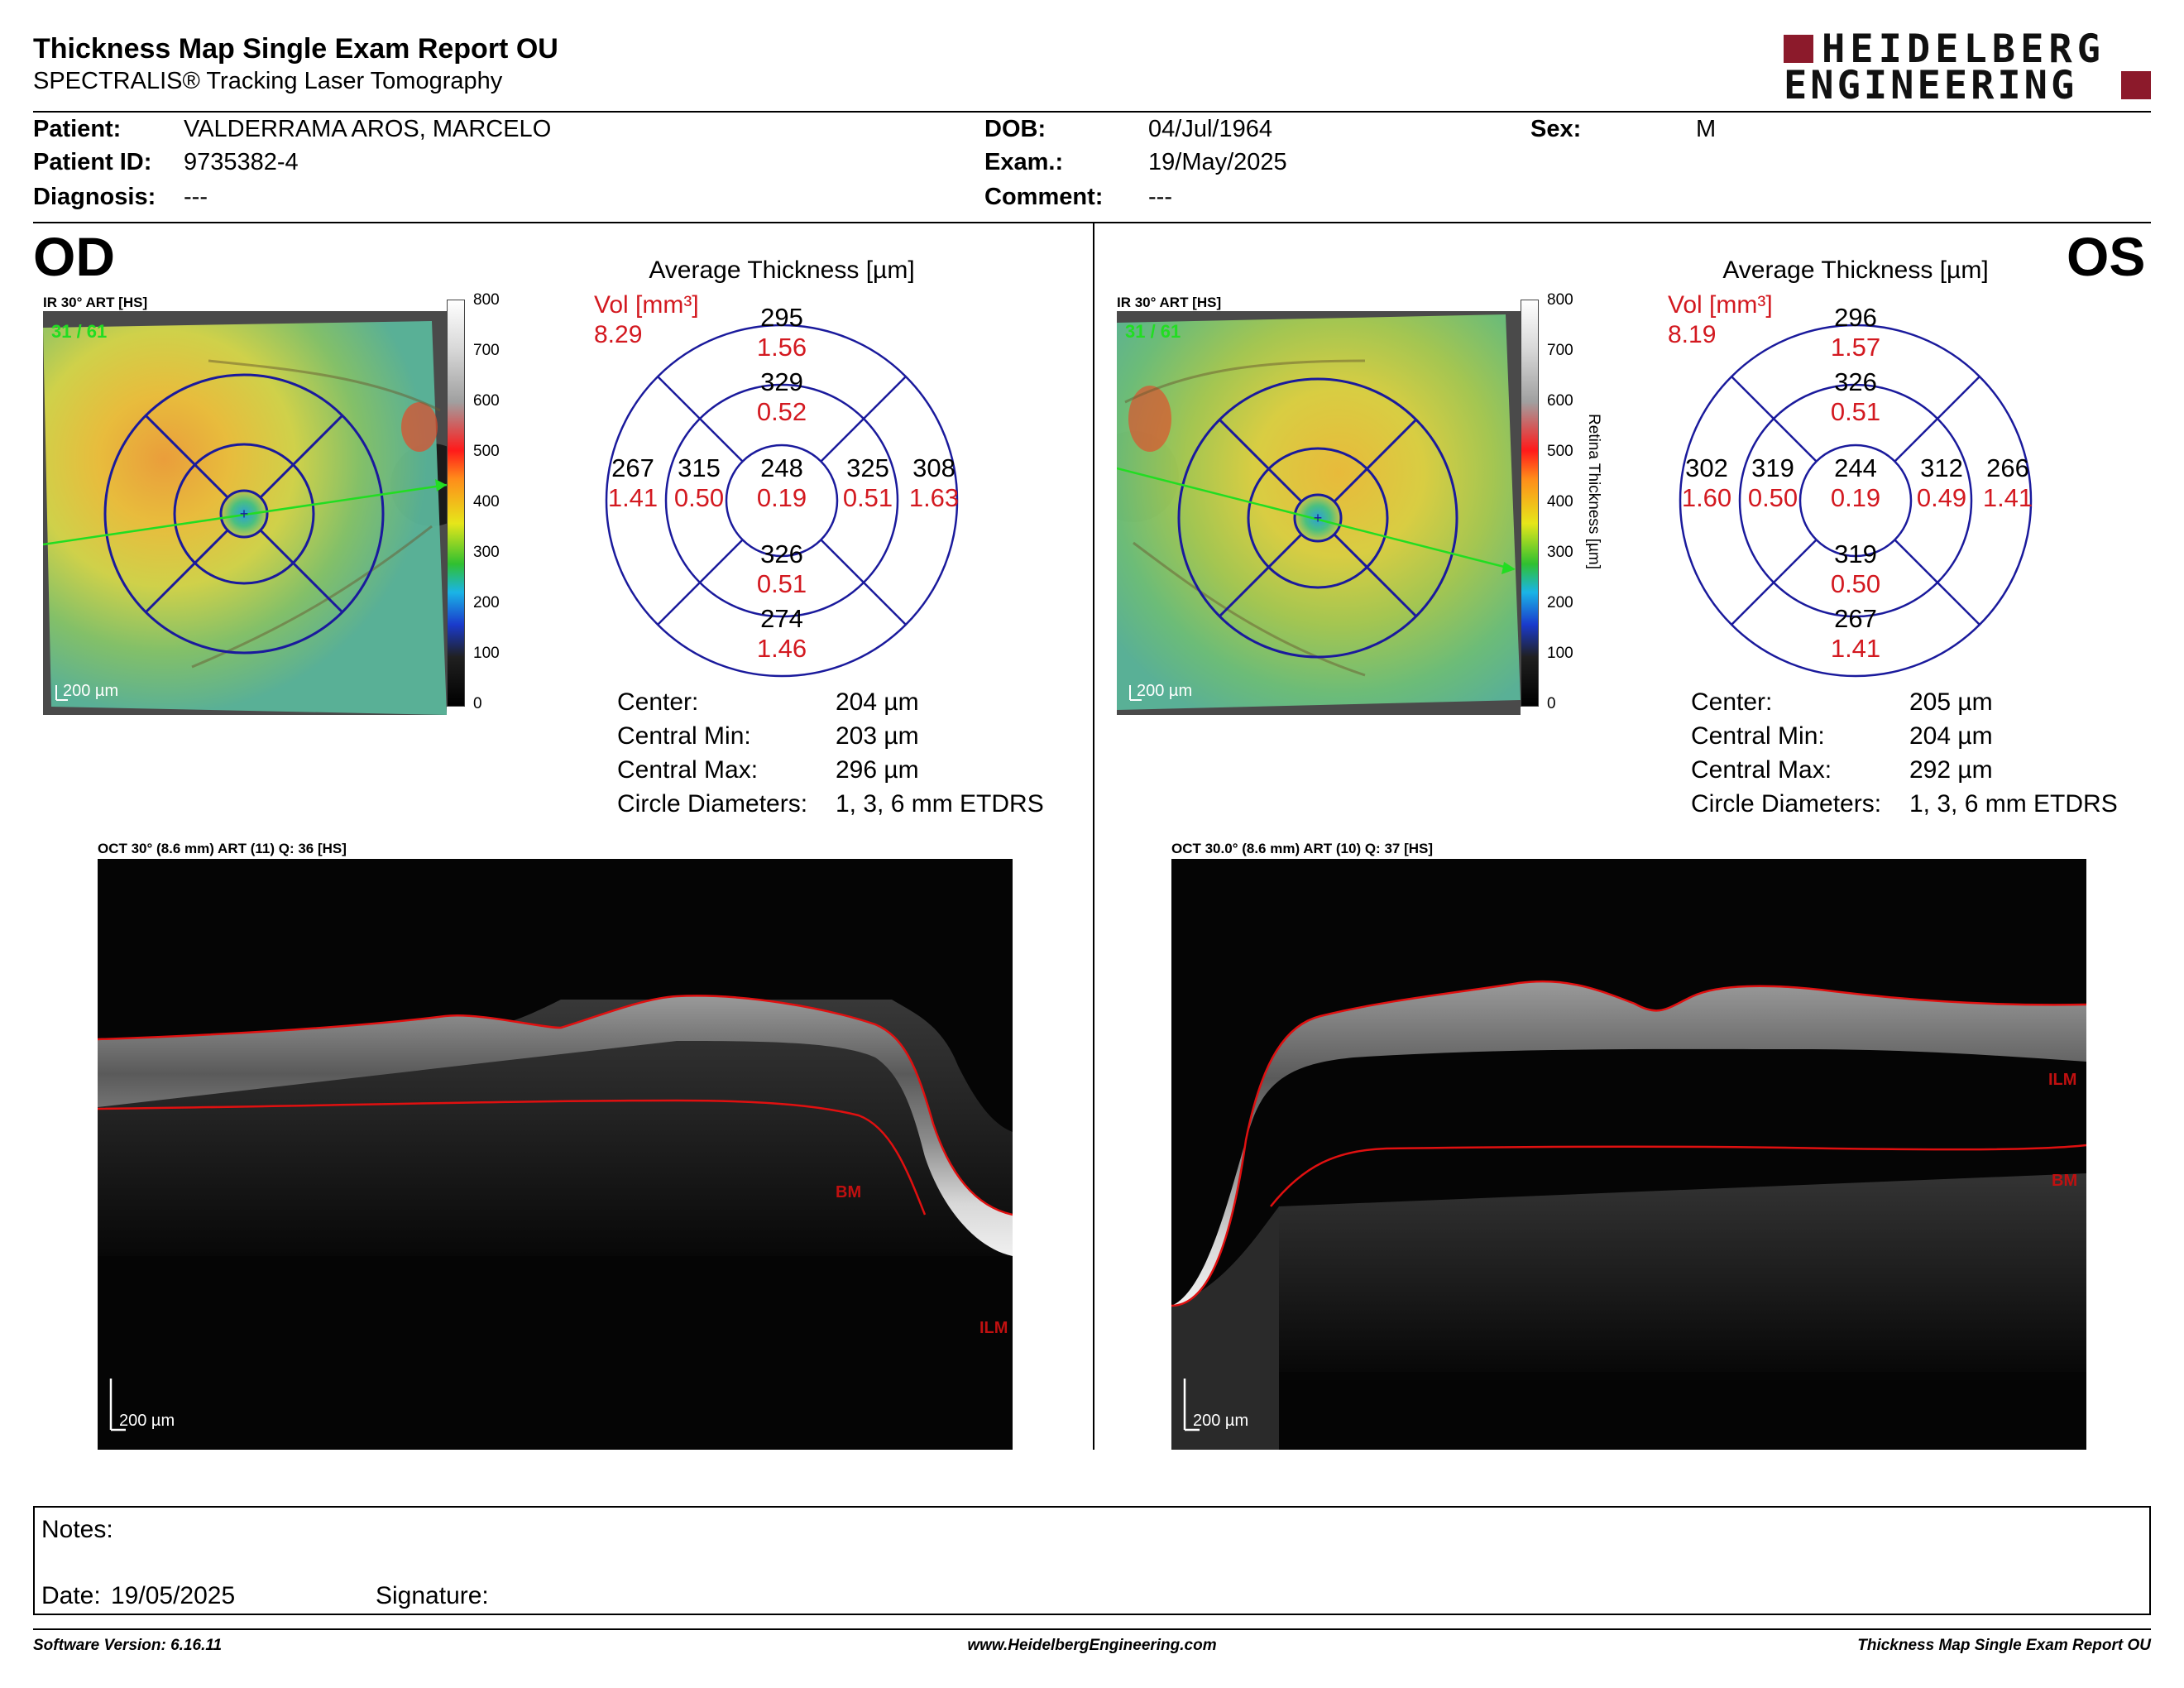 The width and height of the screenshot is (2184, 1688). Describe the element at coordinates (1560, 502) in the screenshot. I see `os-tick-400: 400` at that location.